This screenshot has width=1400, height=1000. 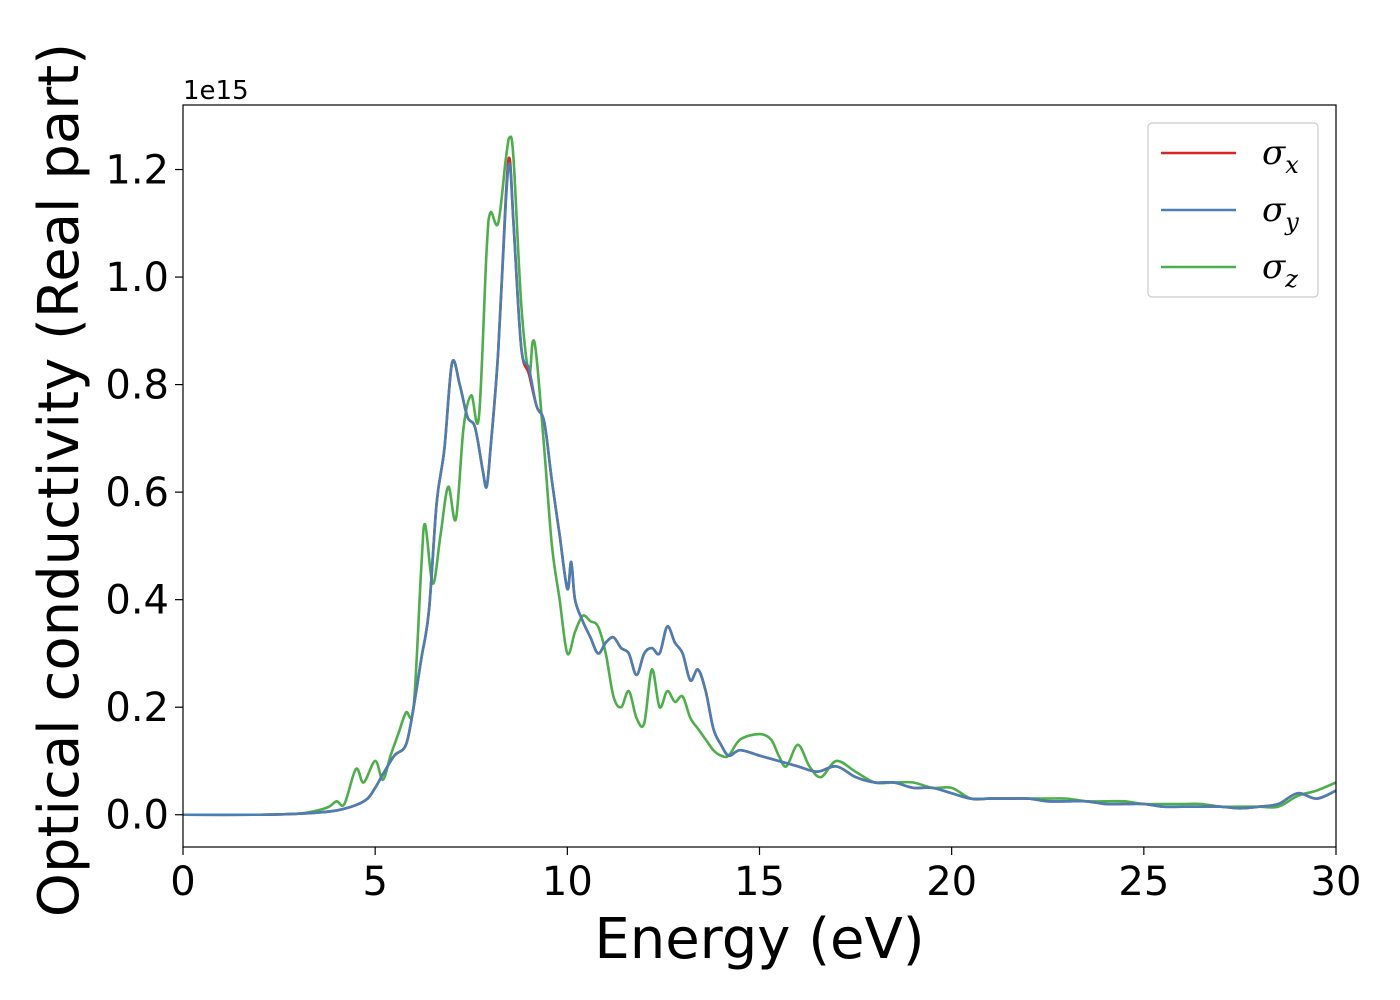 I want to click on y-tick-label: 0.0, so click(x=137, y=816).